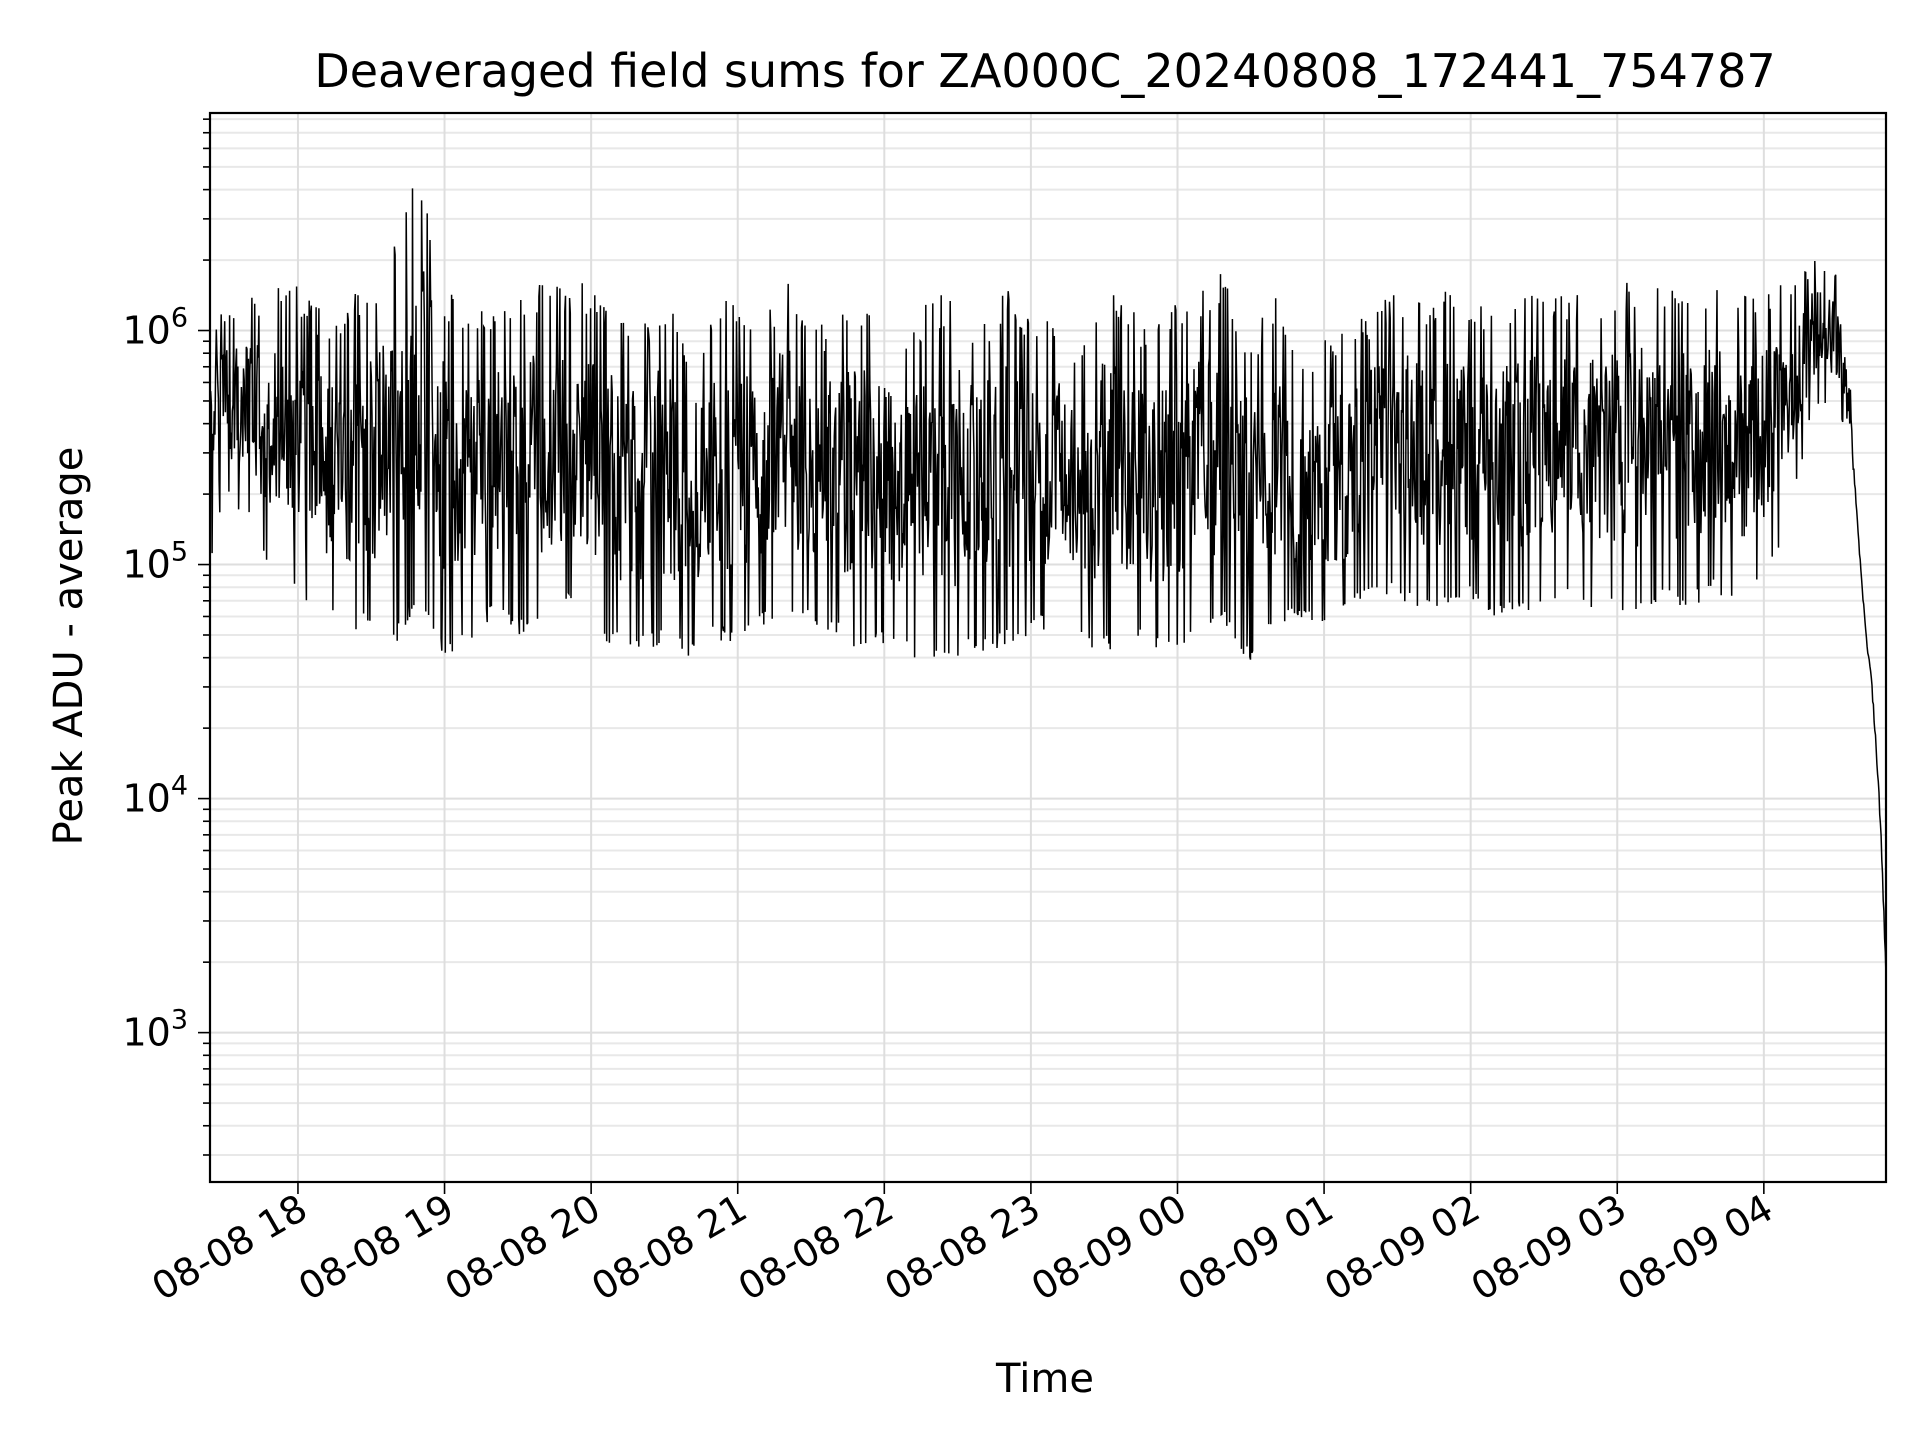 The image size is (1920, 1445). Describe the element at coordinates (376, 1248) in the screenshot. I see `x-tick-label: 08-08 19` at that location.